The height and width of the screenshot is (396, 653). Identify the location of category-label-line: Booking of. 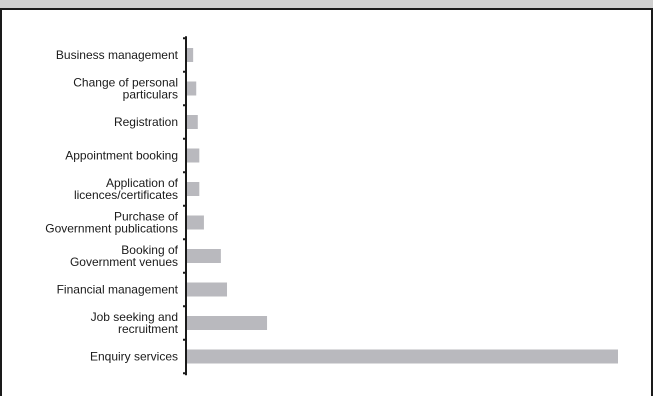
(149, 250).